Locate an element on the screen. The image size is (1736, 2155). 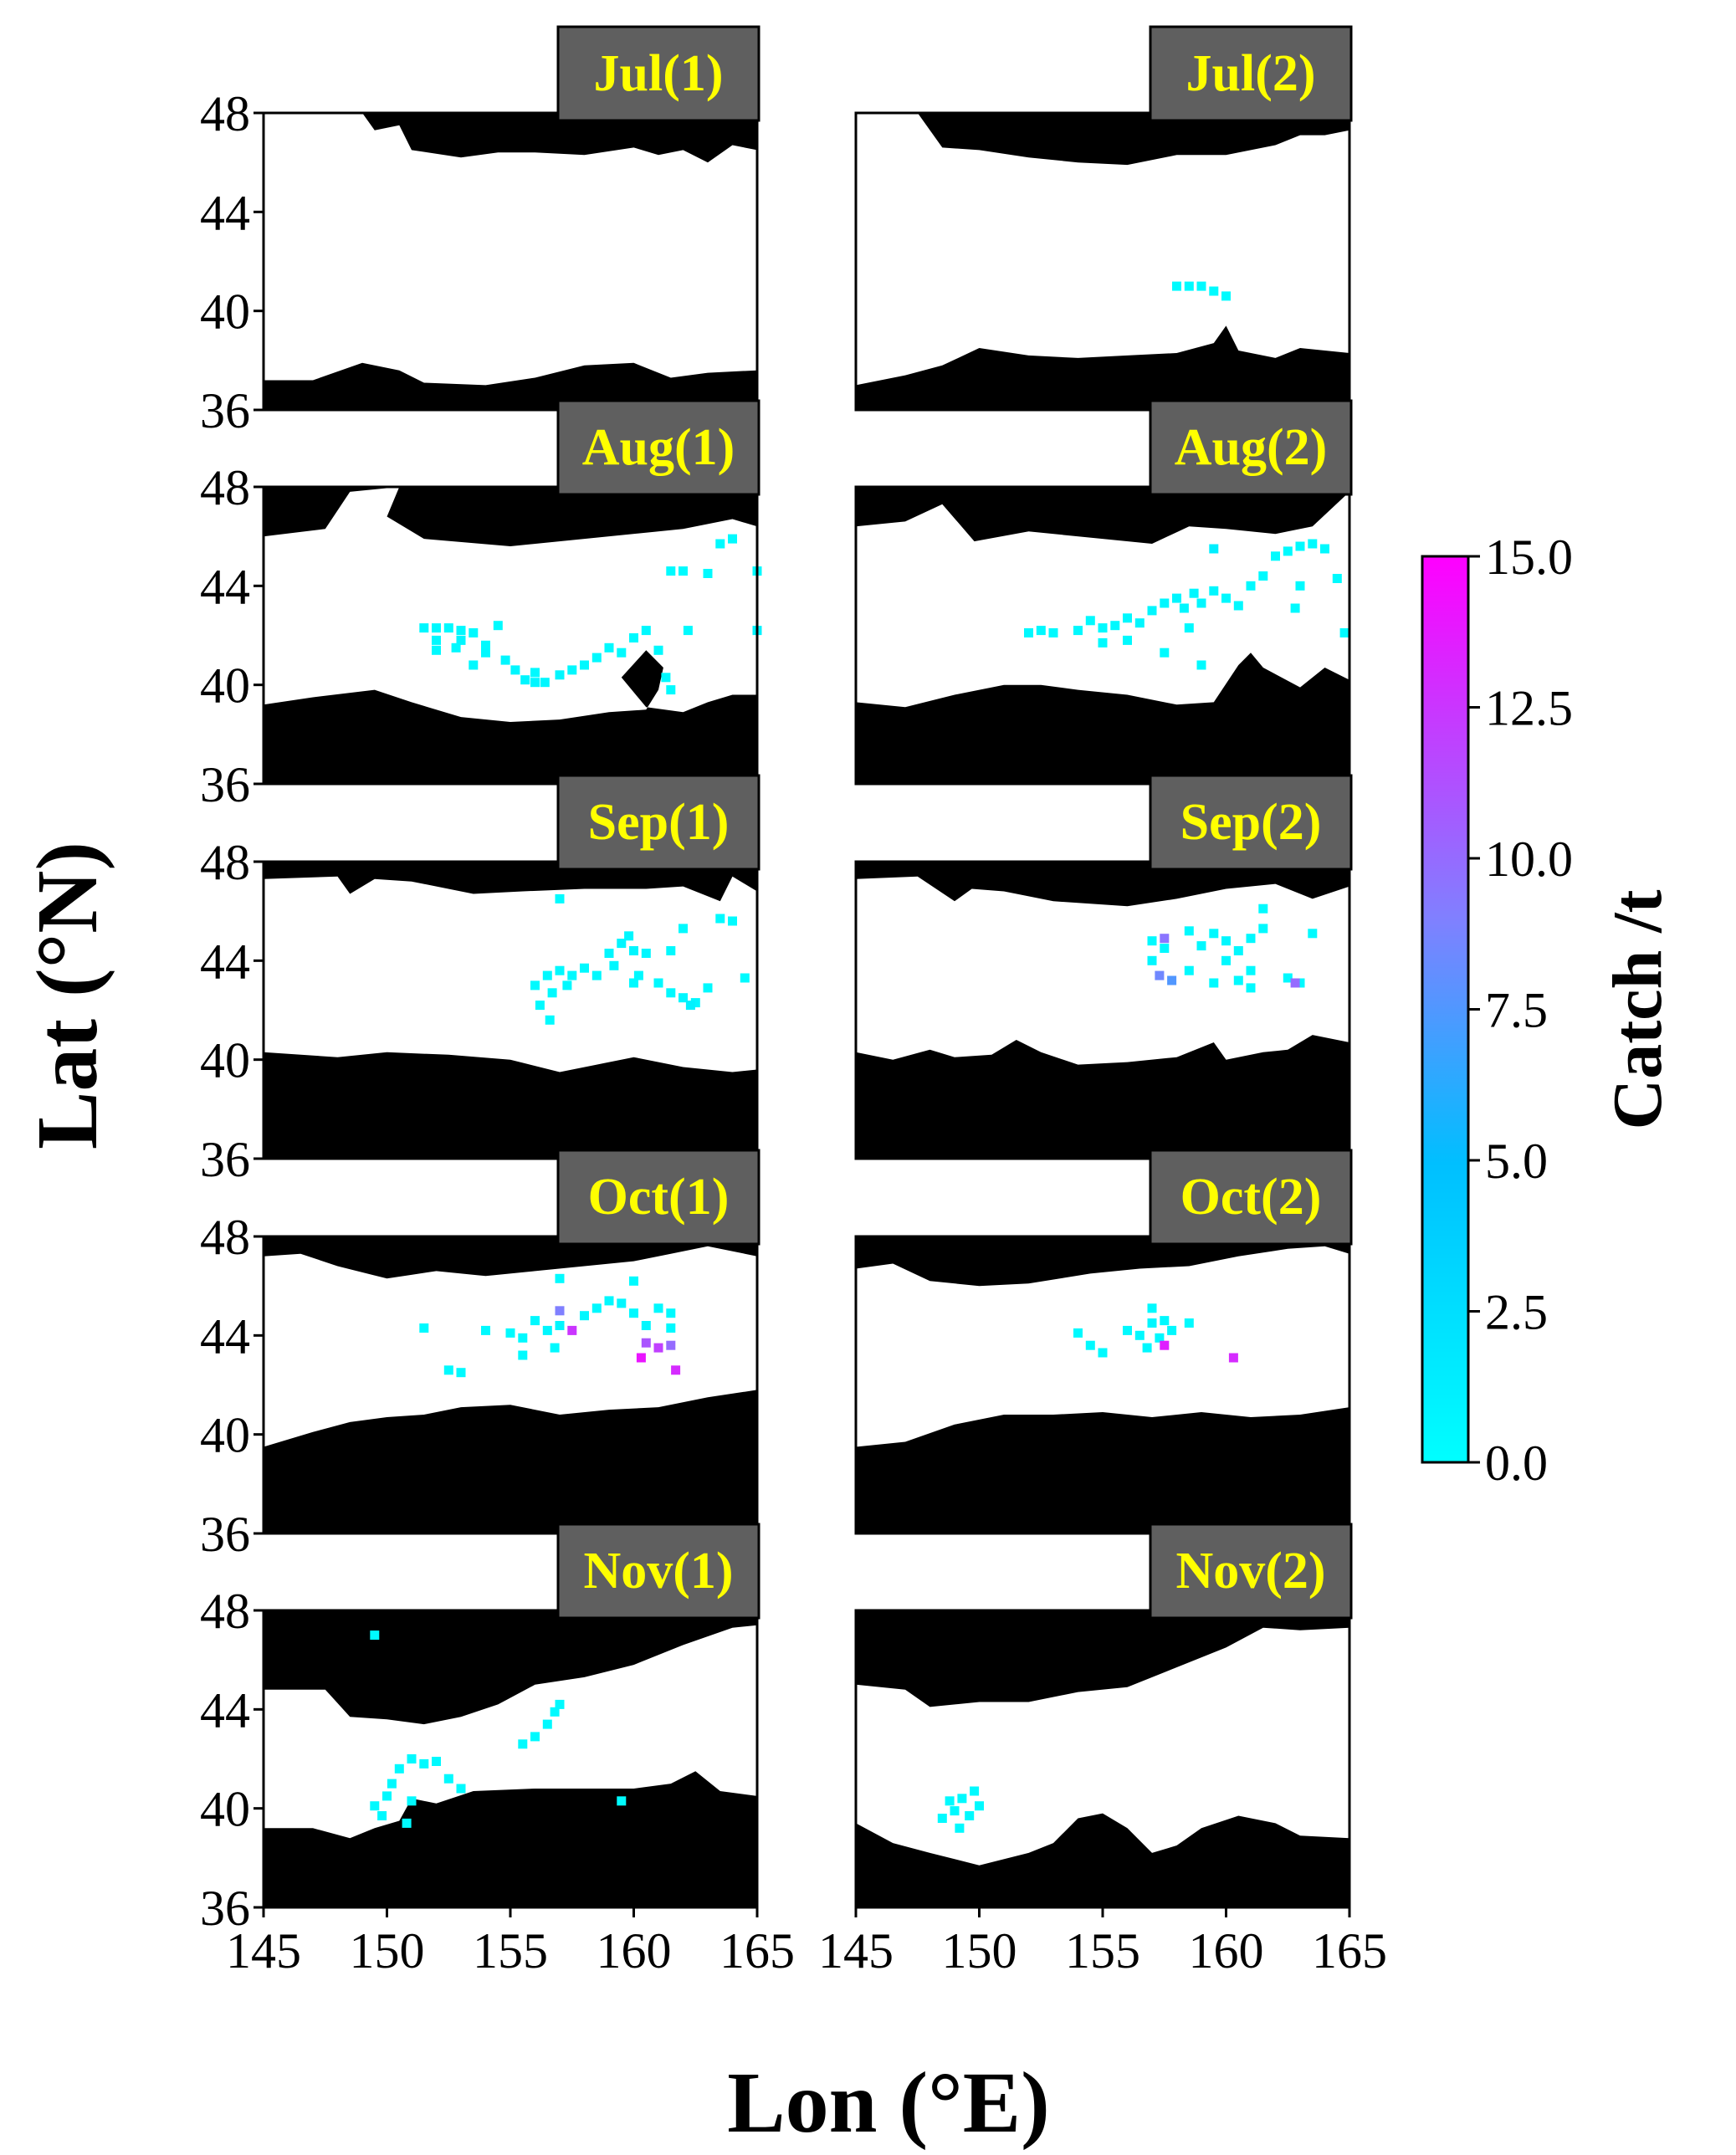
panel-title: Jul(1) is located at coordinates (659, 73).